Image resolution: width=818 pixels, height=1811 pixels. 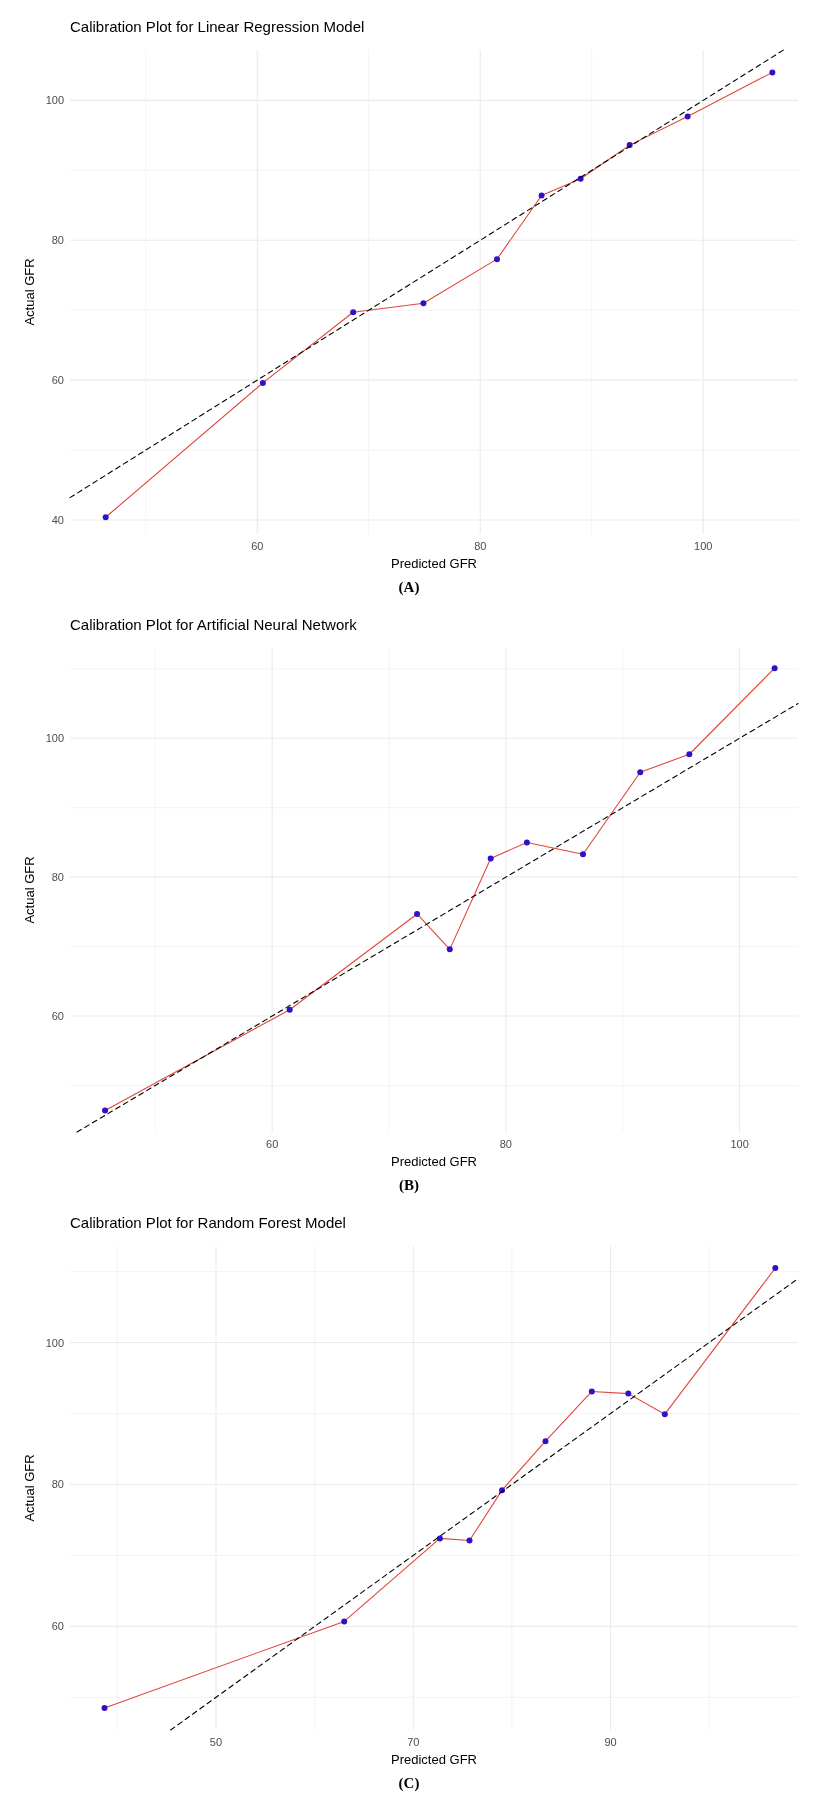 What do you see at coordinates (413, 1742) in the screenshot?
I see `x-tick-label: 70` at bounding box center [413, 1742].